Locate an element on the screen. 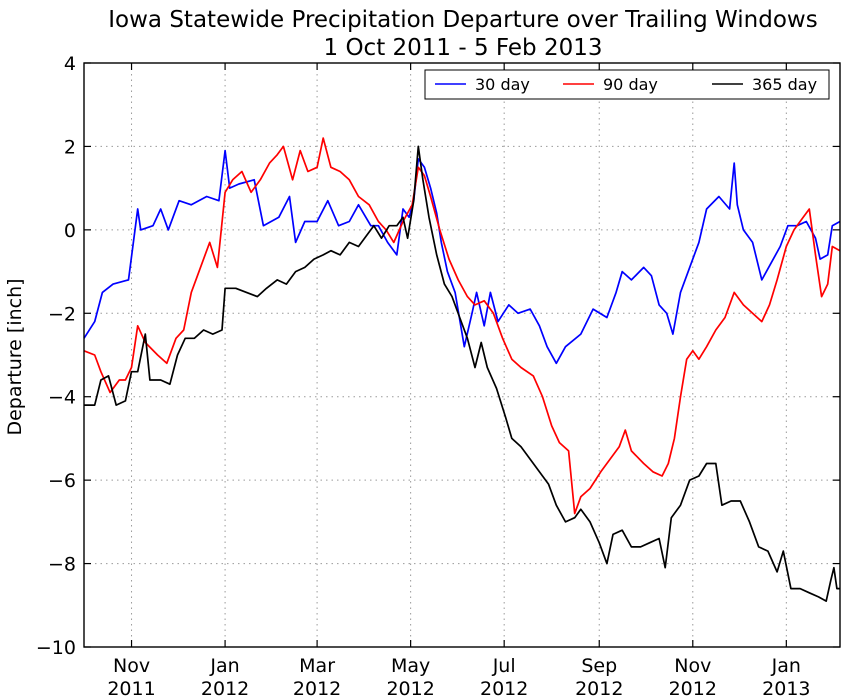 This screenshot has height=700, width=846. legend-label-365-day: 365 day is located at coordinates (784, 84).